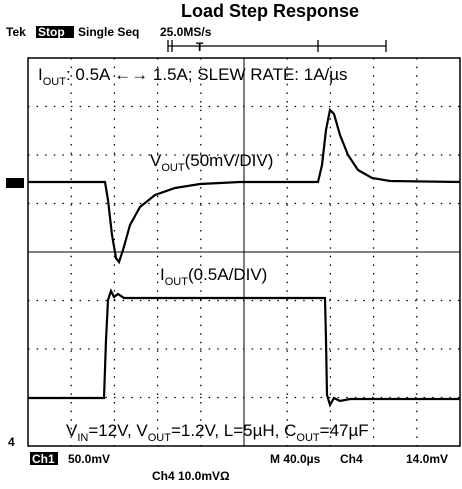 Image resolution: width=462 pixels, height=489 pixels. What do you see at coordinates (108, 32) in the screenshot?
I see `mode: Single Seq` at bounding box center [108, 32].